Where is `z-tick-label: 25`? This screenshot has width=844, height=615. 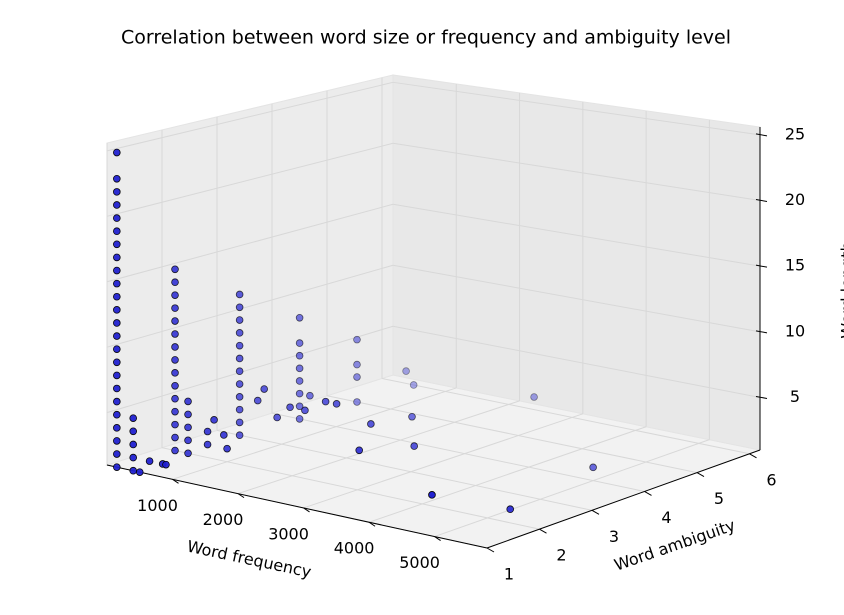 z-tick-label: 25 is located at coordinates (795, 133).